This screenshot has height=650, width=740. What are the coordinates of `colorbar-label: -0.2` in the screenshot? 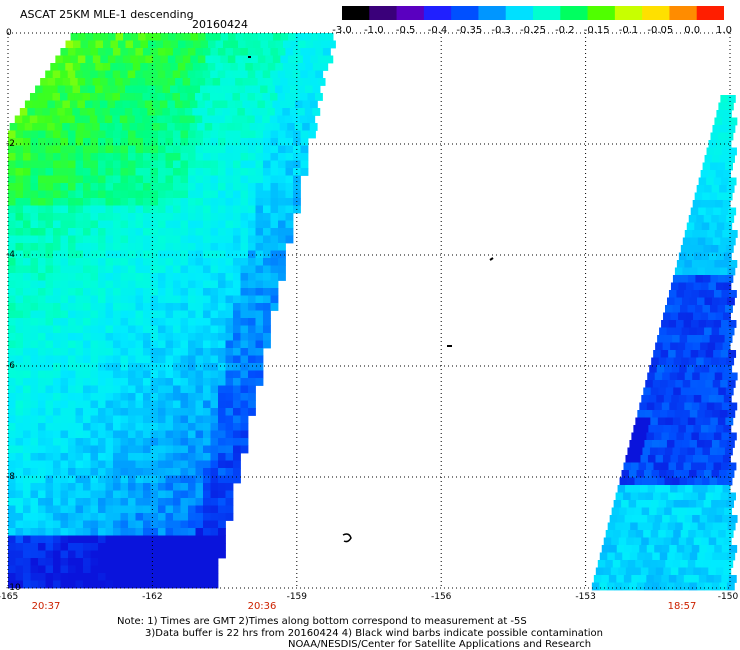 It's located at (565, 30).